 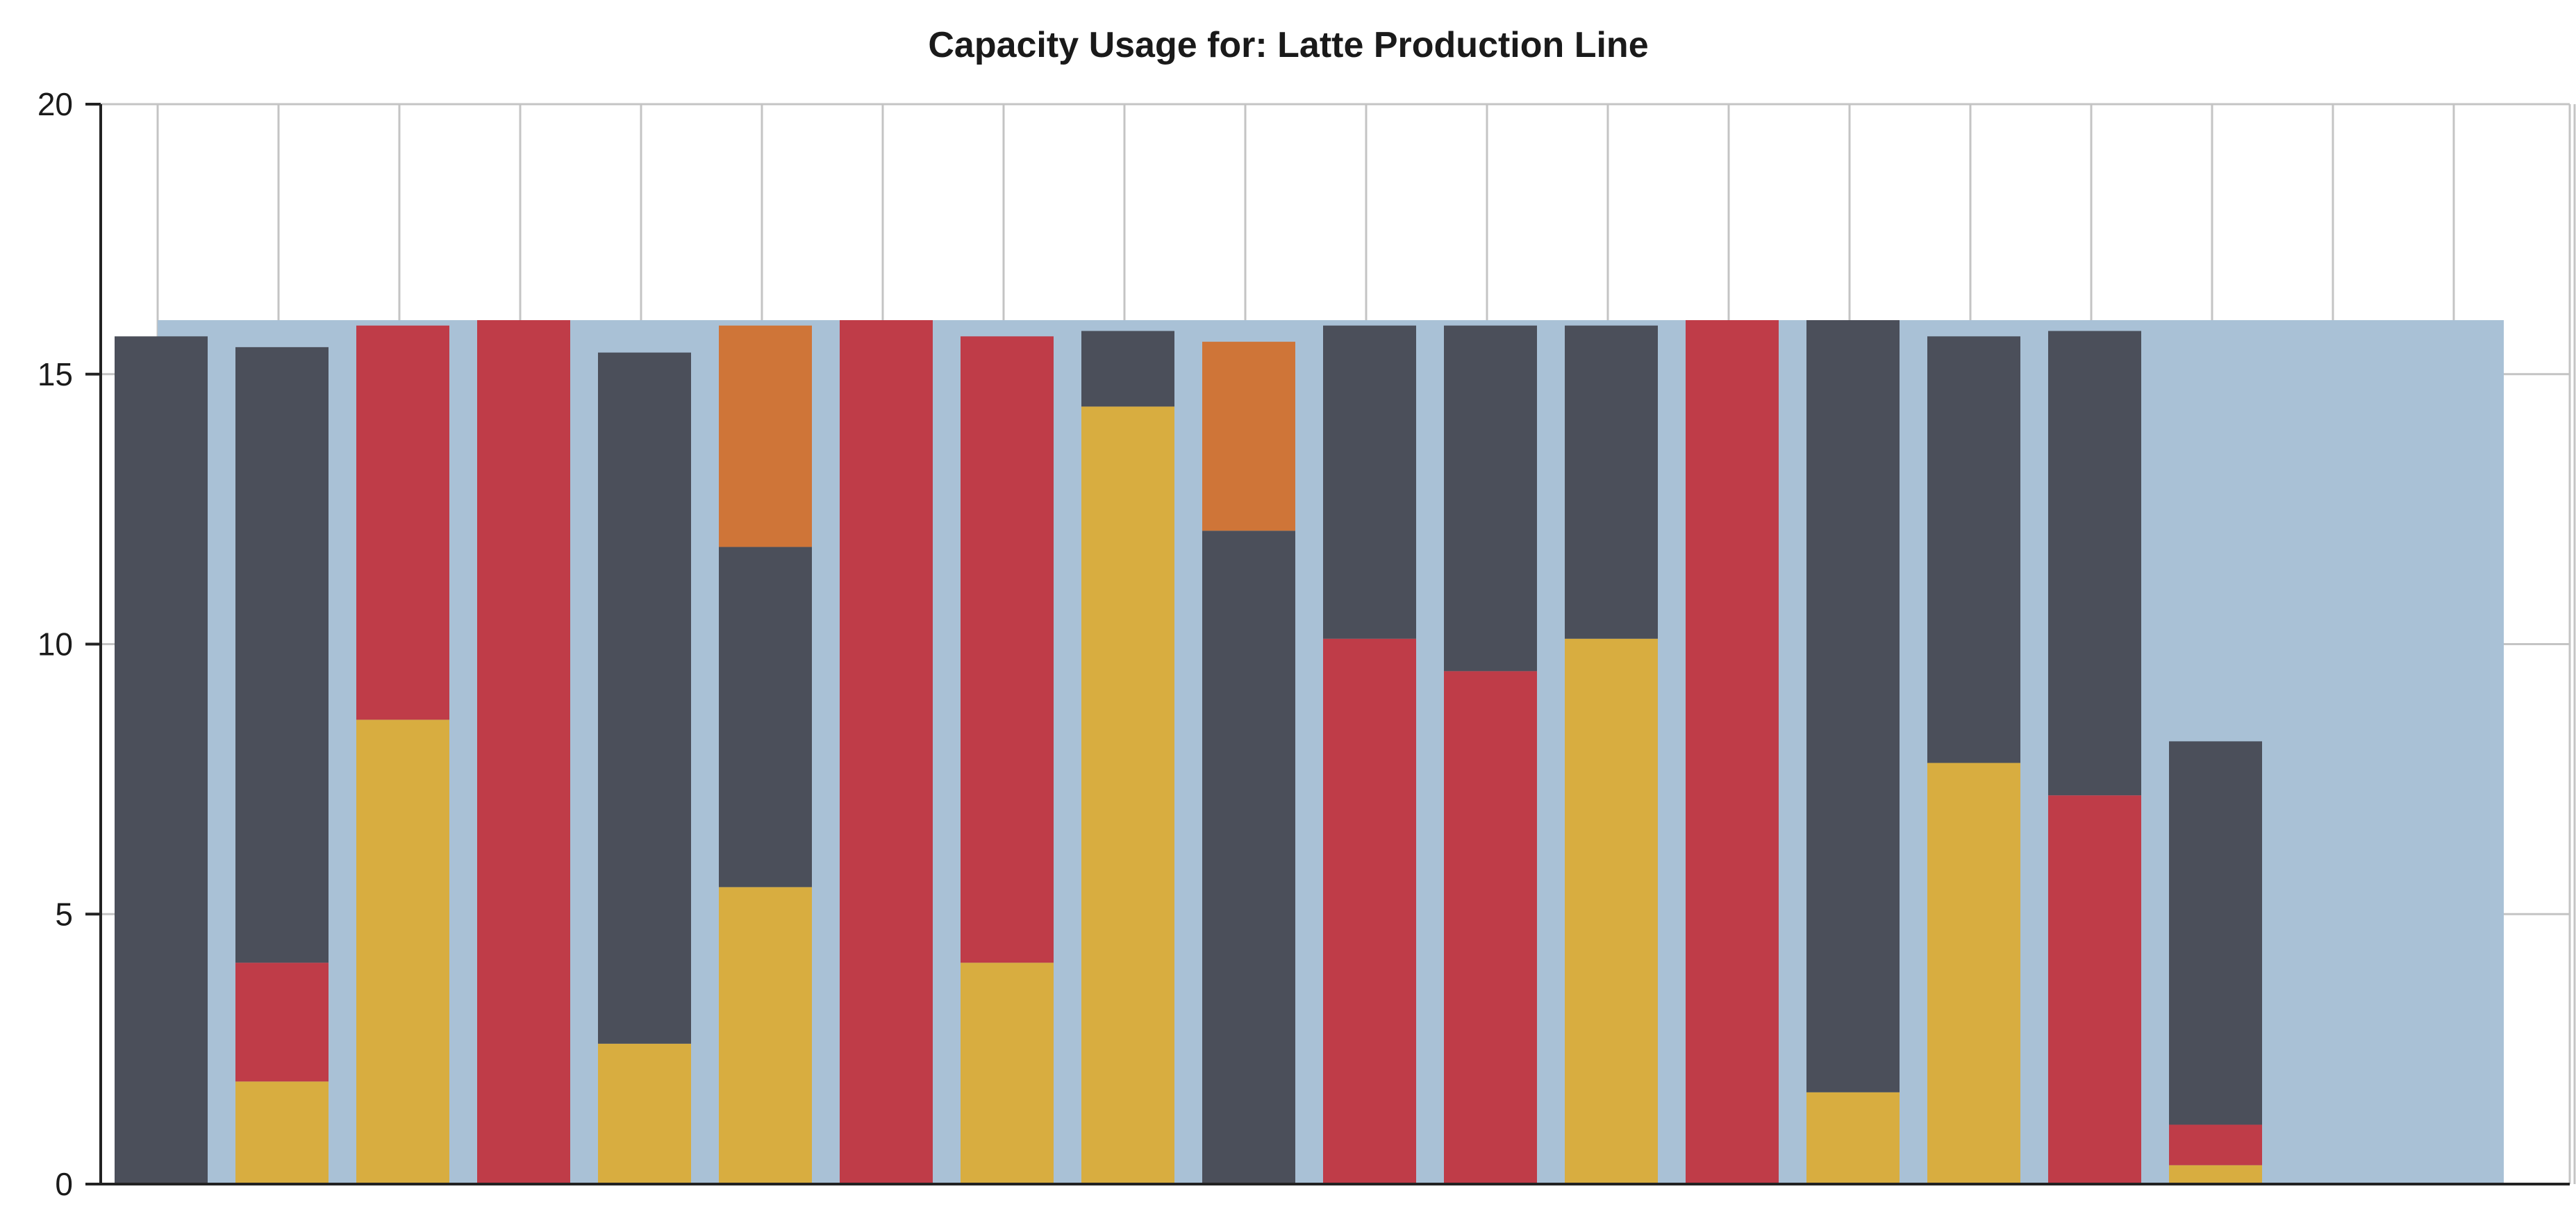 What do you see at coordinates (1611, 911) in the screenshot?
I see `bar-13-segment-yellow` at bounding box center [1611, 911].